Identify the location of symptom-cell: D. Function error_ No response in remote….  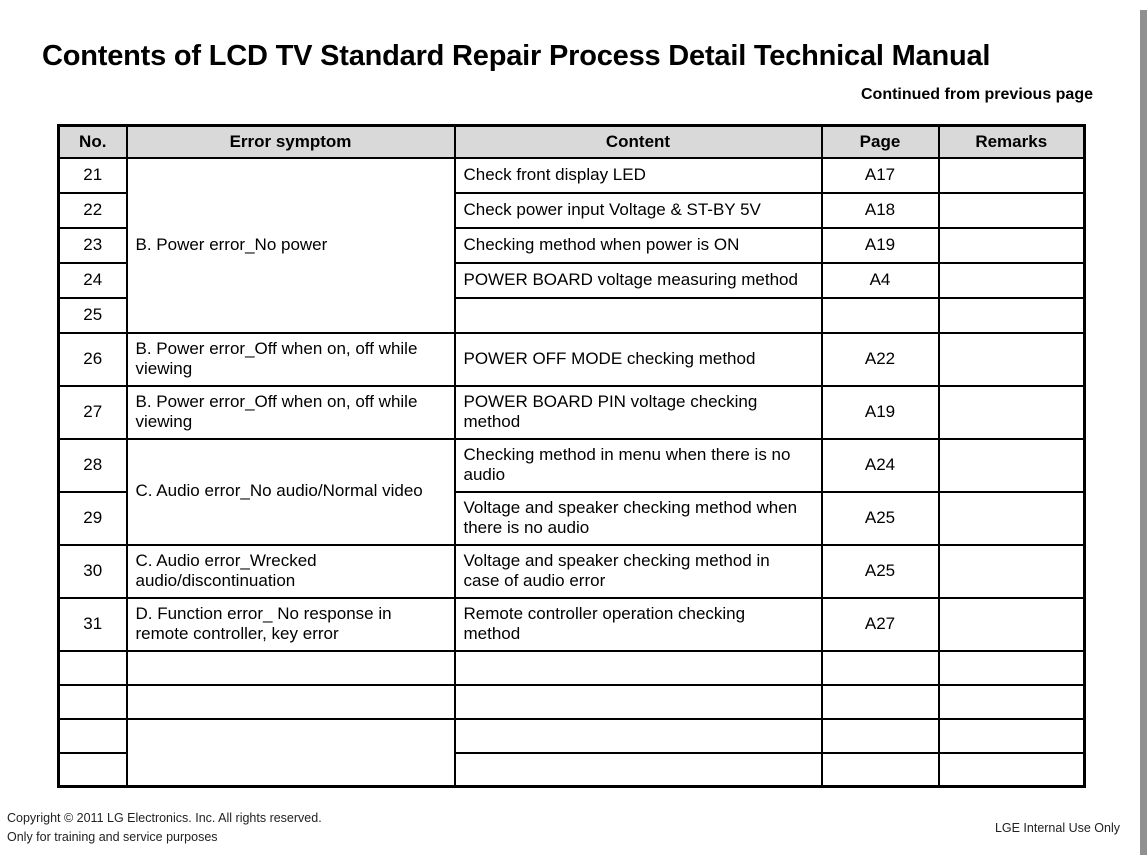
(290, 624).